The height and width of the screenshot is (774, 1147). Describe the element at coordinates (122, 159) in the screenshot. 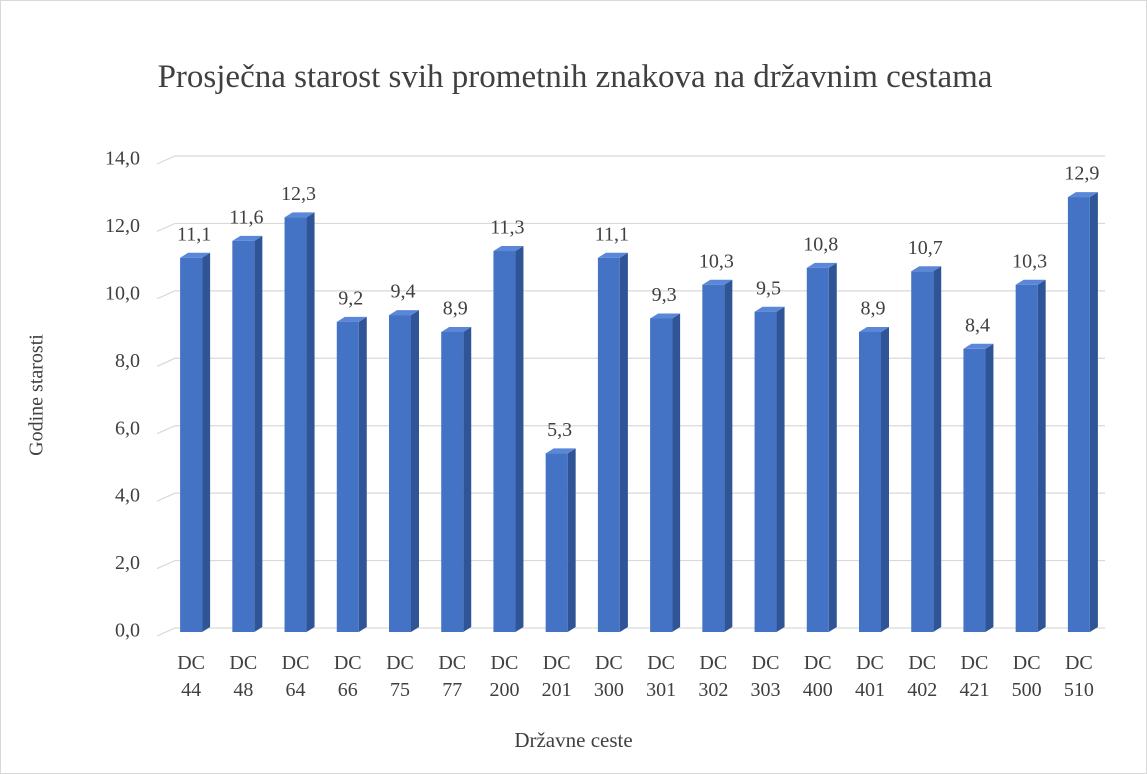

I see `y-tick-label: 14,0` at that location.